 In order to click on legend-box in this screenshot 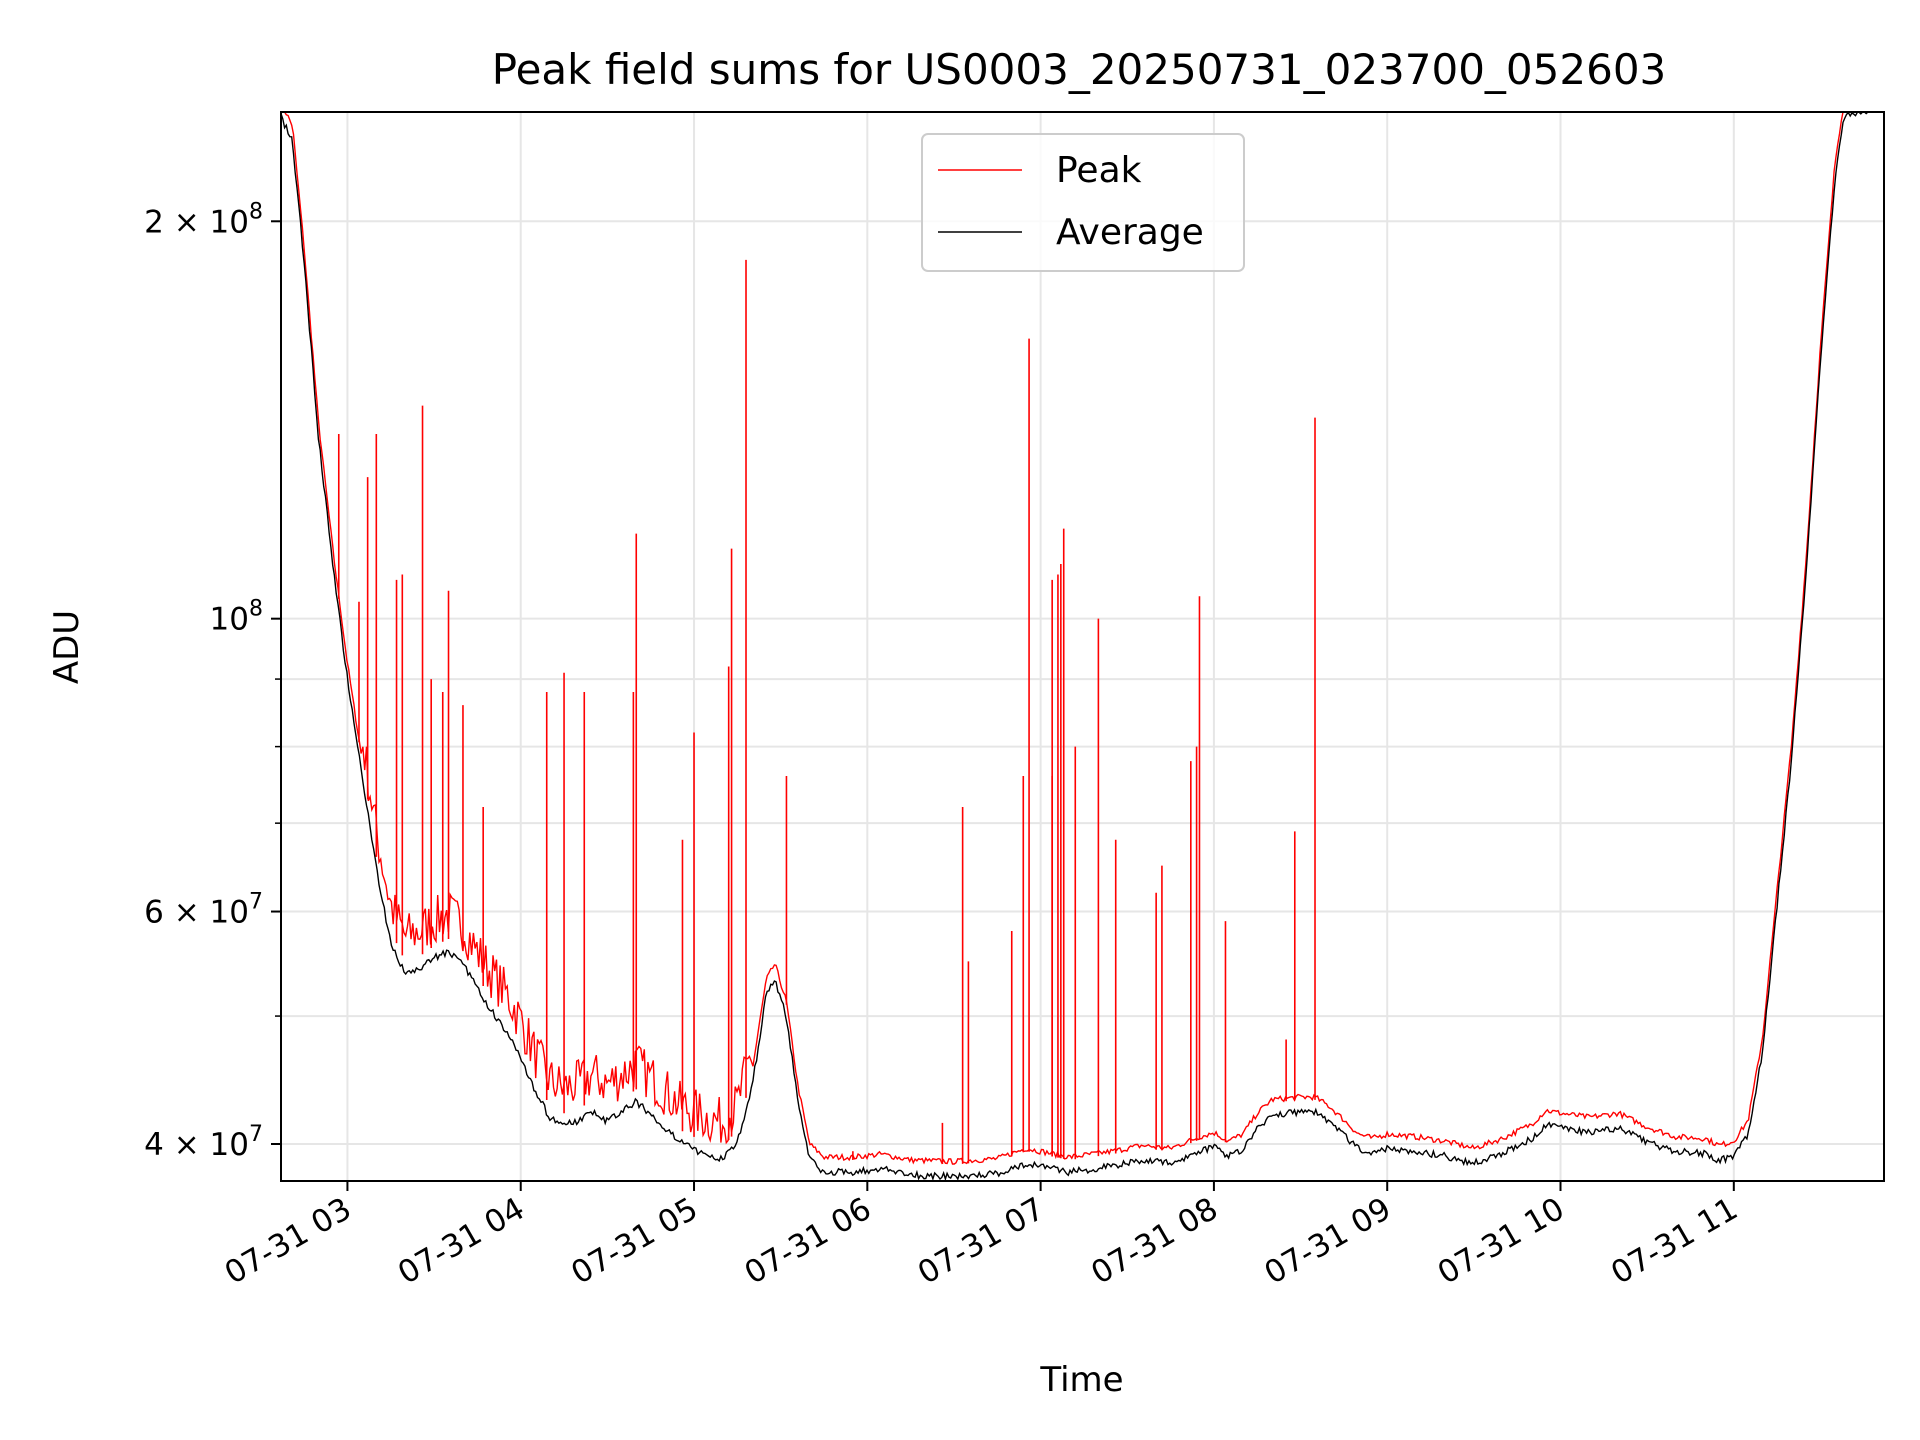, I will do `click(1083, 202)`.